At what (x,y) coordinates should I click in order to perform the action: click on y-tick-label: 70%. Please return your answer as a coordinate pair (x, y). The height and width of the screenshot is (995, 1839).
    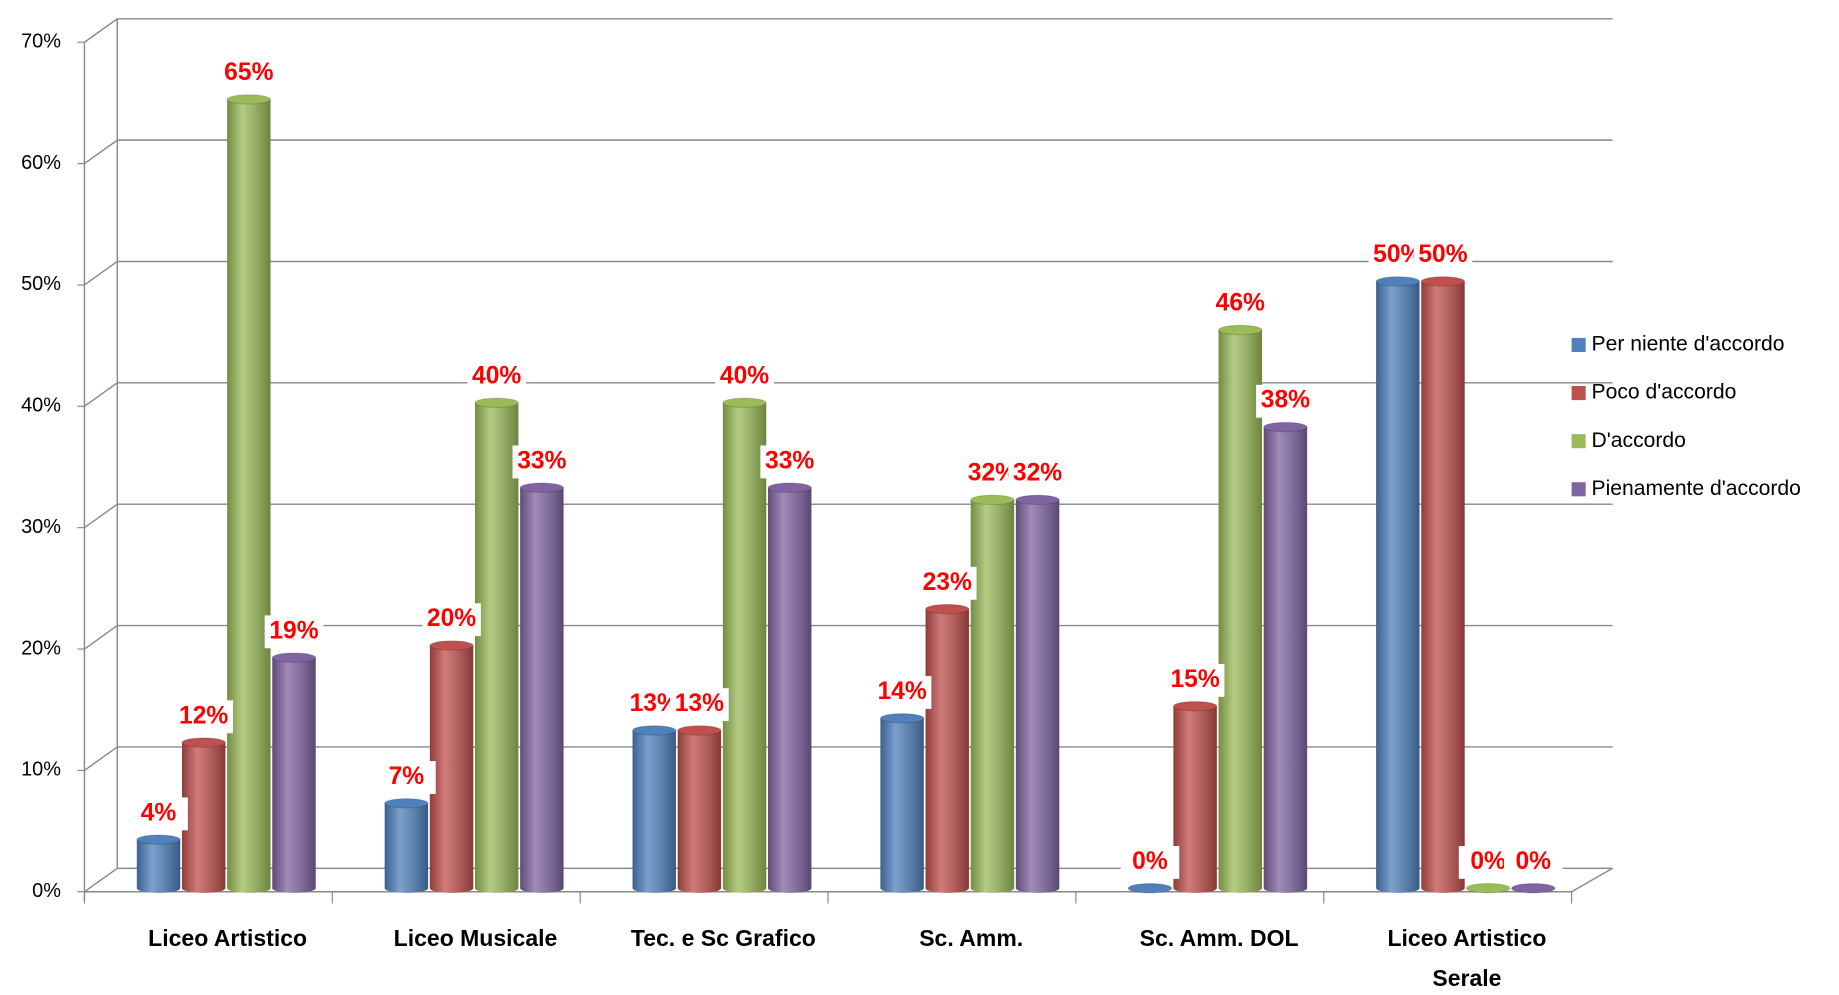
    Looking at the image, I should click on (41, 42).